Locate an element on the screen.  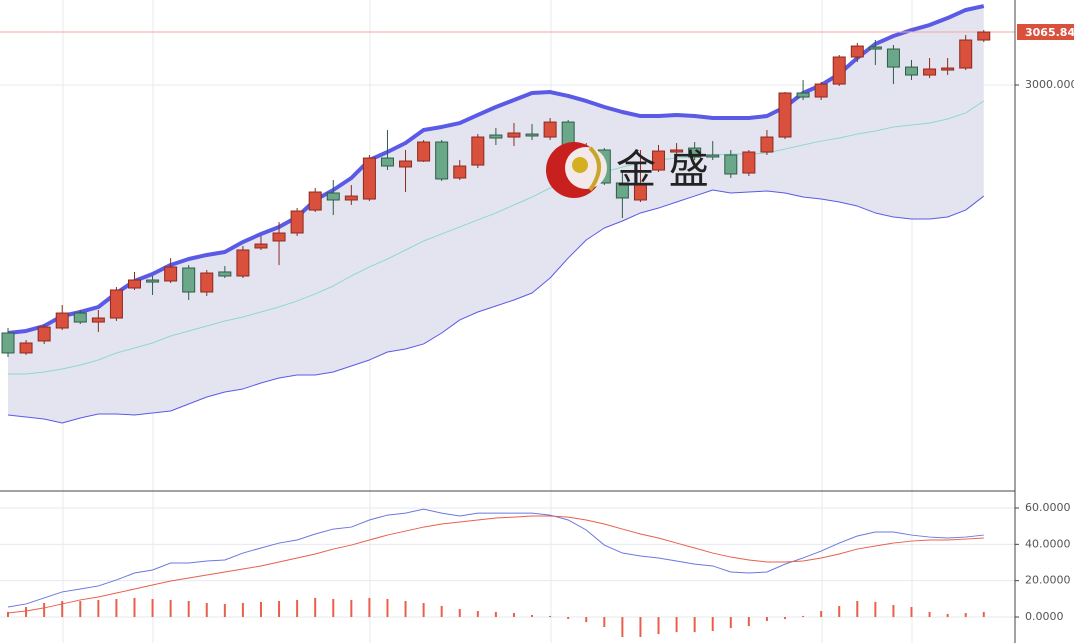
y-tick-label: 3000.000 is located at coordinates (1049, 84).